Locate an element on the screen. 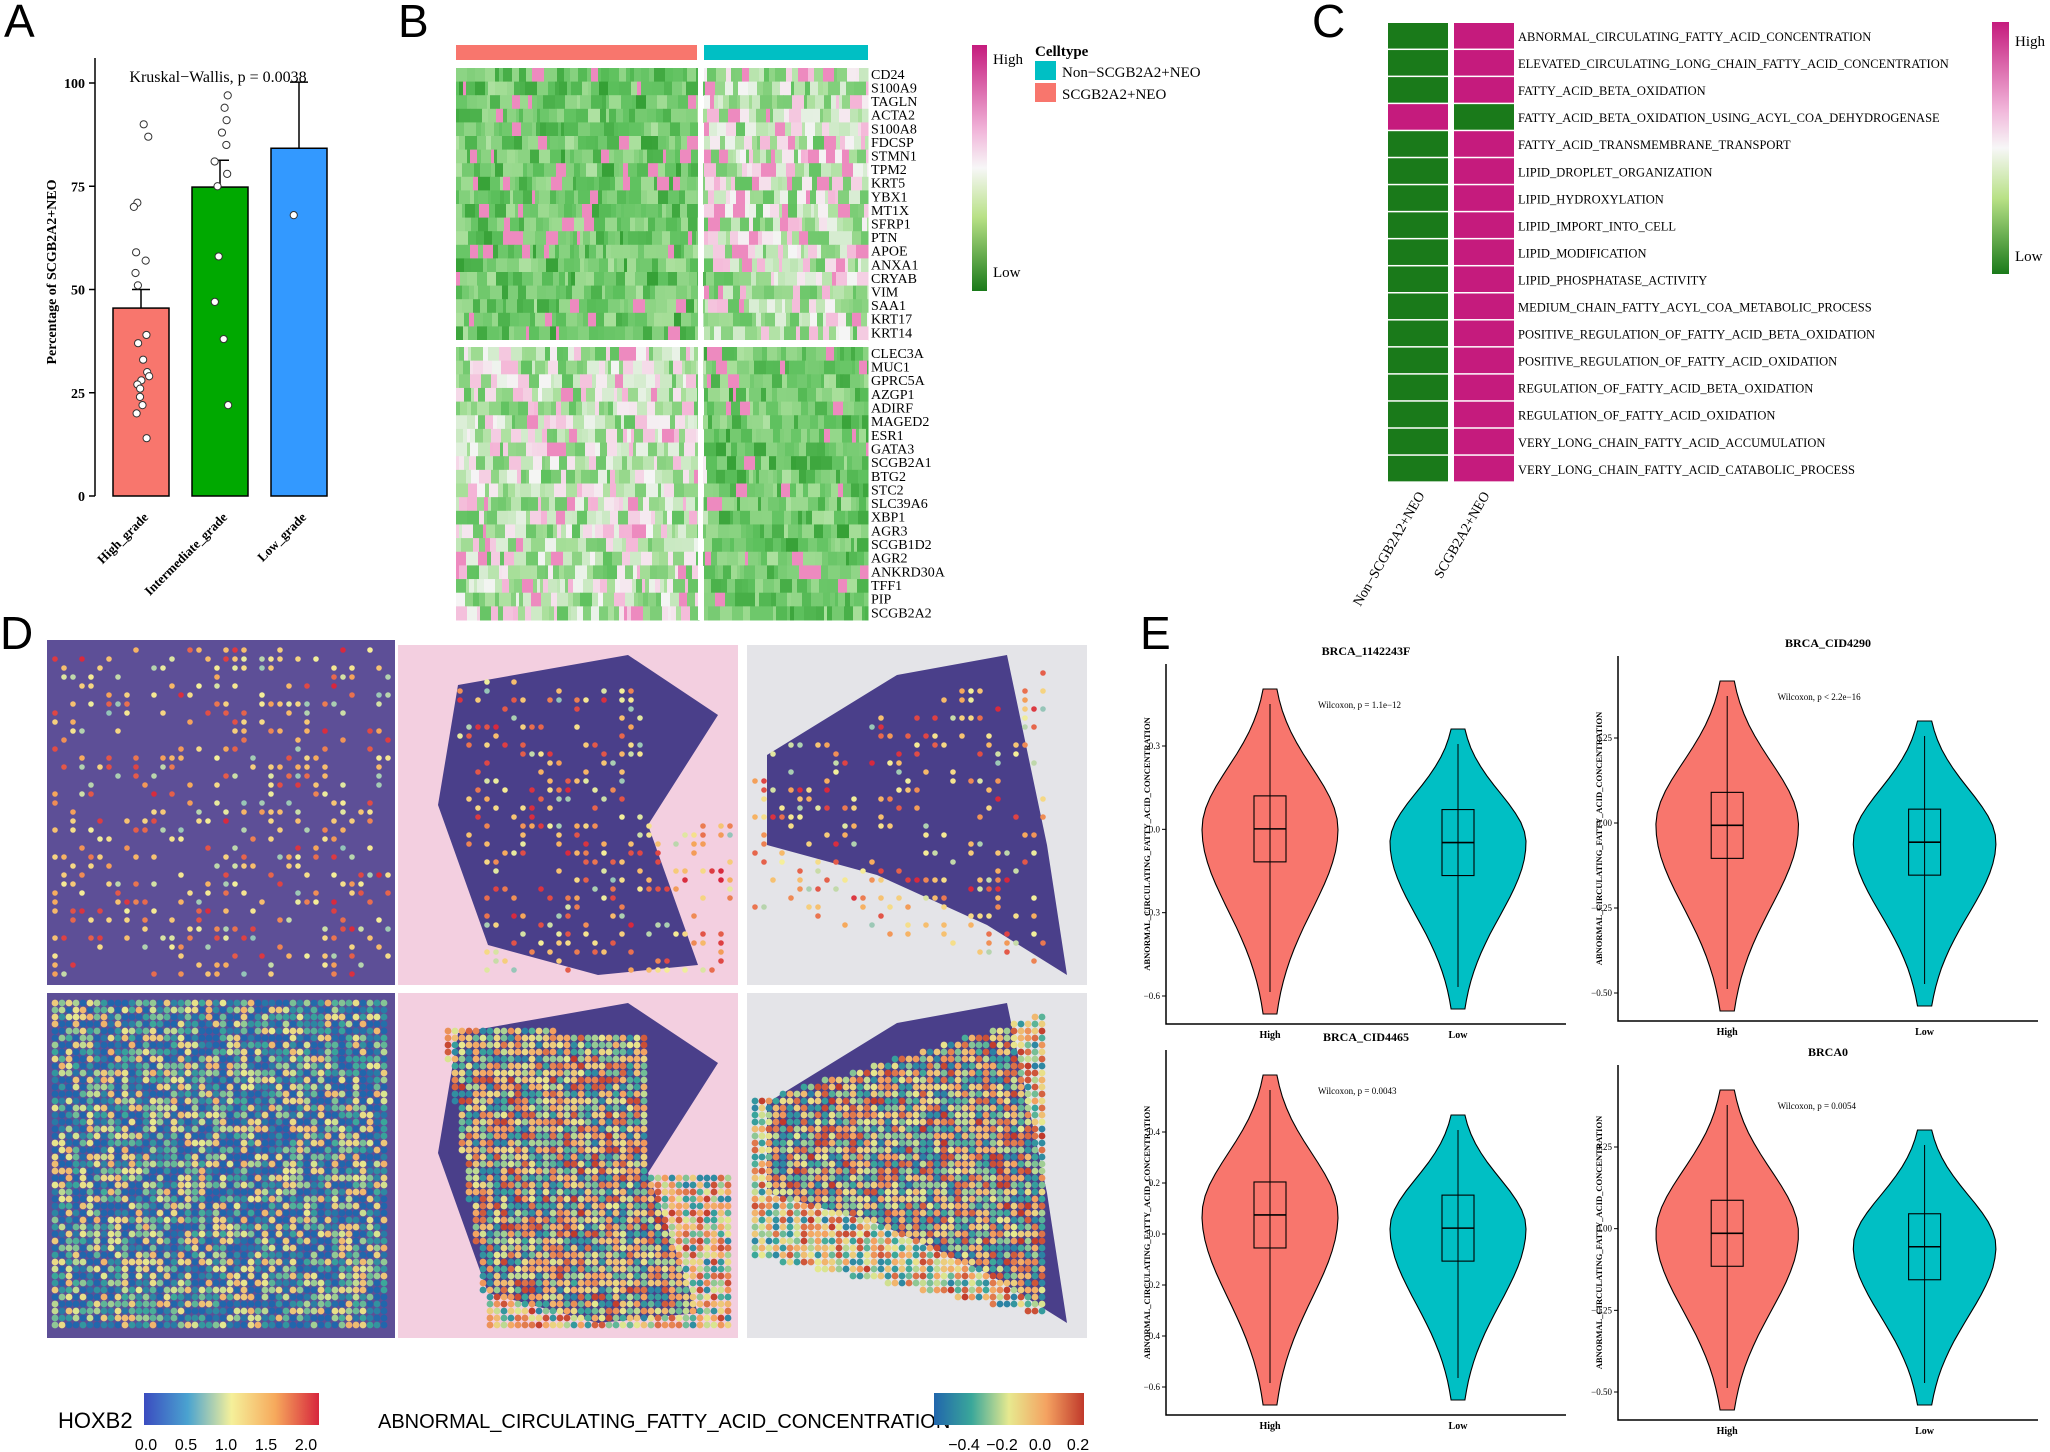 The width and height of the screenshot is (2050, 1452). tissue-region is located at coordinates (578, 815).